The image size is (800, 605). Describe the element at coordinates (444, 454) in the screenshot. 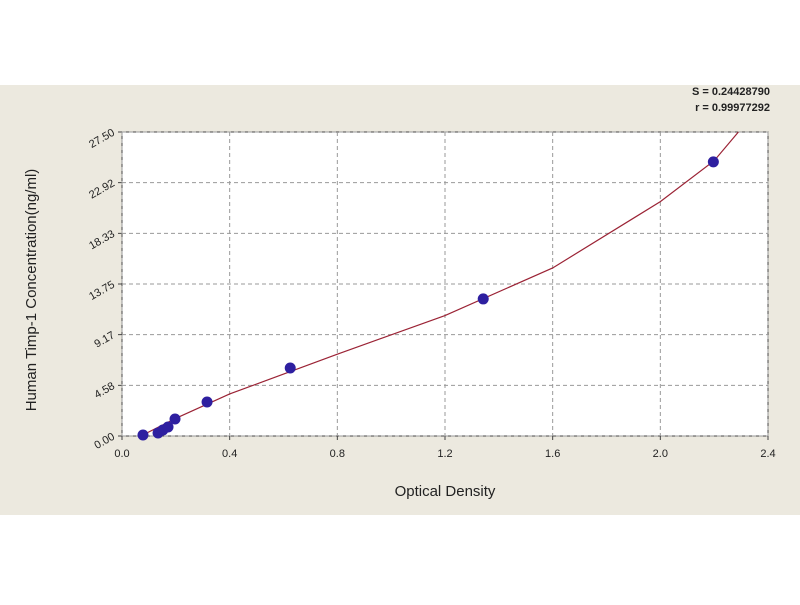

I see `x-tick-label: 1.2` at that location.